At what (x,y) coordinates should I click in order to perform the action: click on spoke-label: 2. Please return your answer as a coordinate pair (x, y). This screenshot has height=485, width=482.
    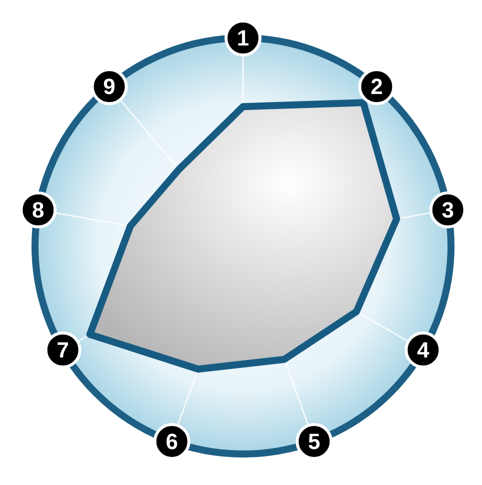
    Looking at the image, I should click on (376, 87).